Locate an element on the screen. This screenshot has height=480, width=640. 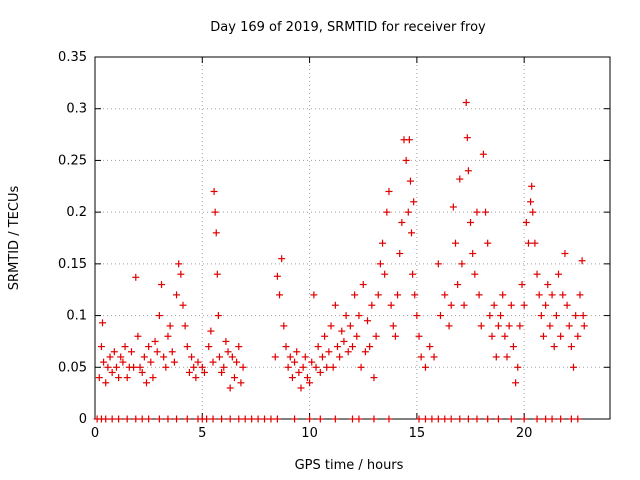
x-axis-label: GPS time / hours is located at coordinates (349, 465).